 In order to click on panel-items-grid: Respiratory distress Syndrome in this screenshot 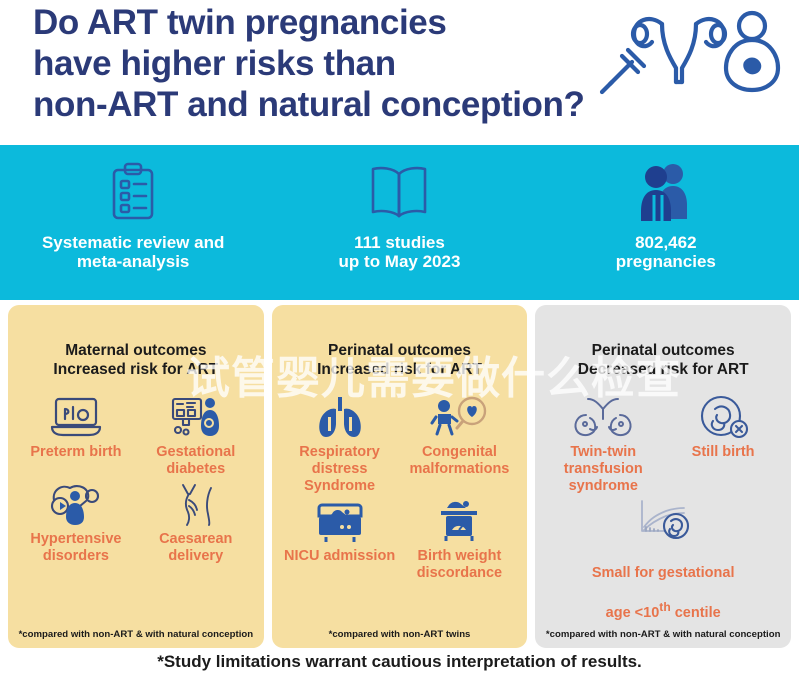, I will do `click(400, 487)`.